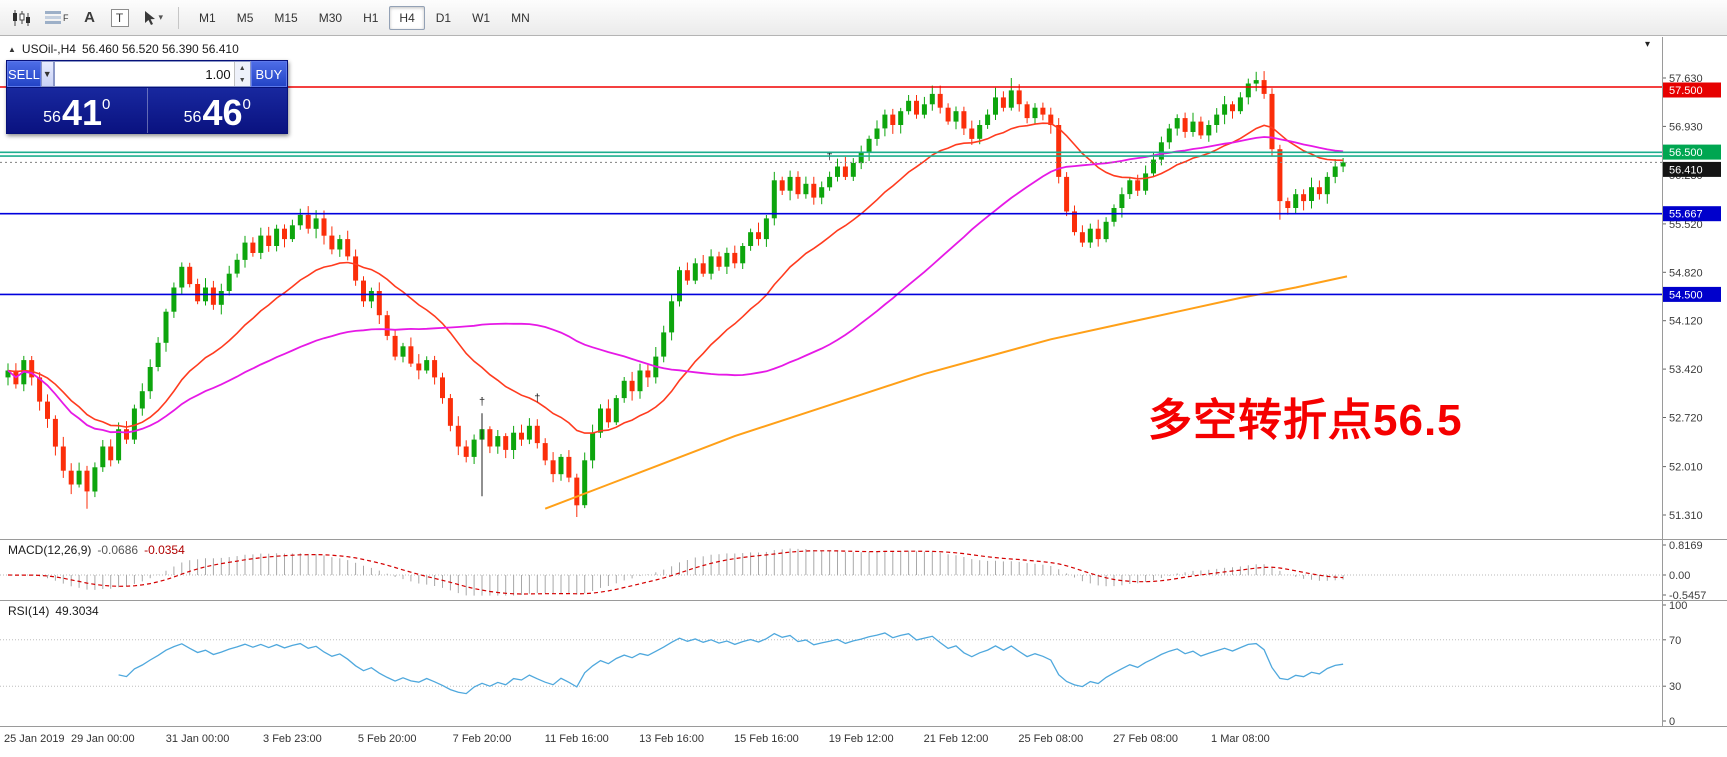 The width and height of the screenshot is (1727, 757). I want to click on price-scale-divider, so click(1662, 381).